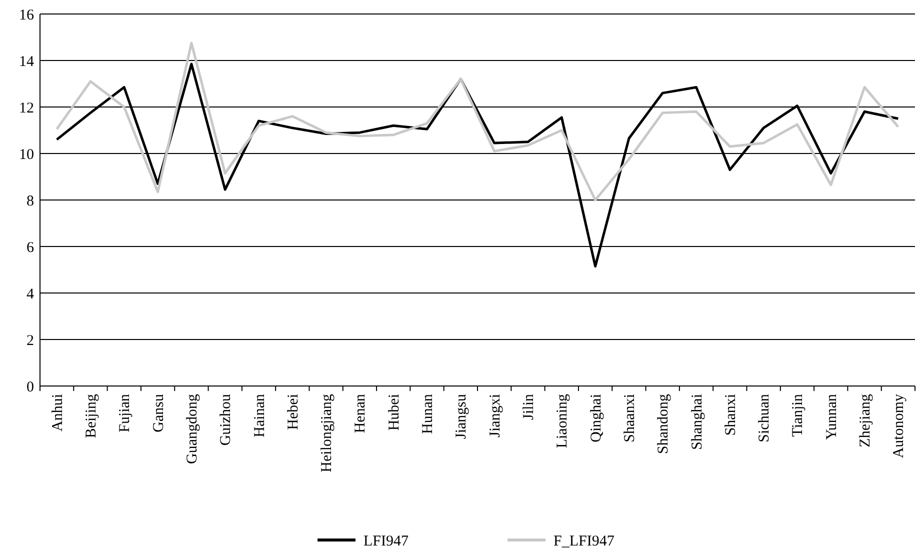  I want to click on x-tick-label: Zhejiang, so click(866, 421).